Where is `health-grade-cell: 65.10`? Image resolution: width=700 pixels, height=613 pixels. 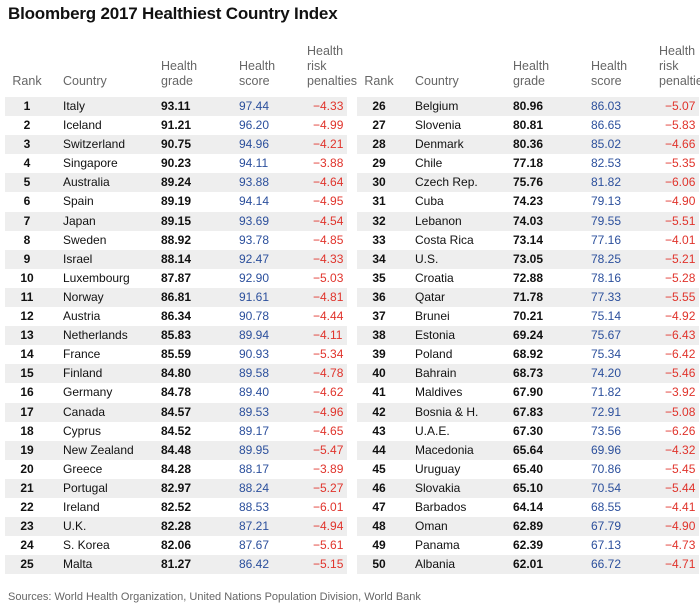
health-grade-cell: 65.10 is located at coordinates (539, 488).